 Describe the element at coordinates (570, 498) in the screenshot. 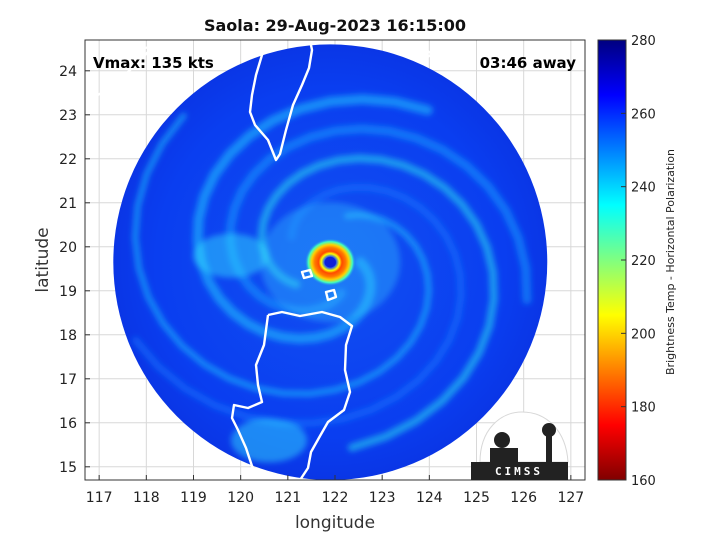

I see `x-tick-label: 127` at that location.